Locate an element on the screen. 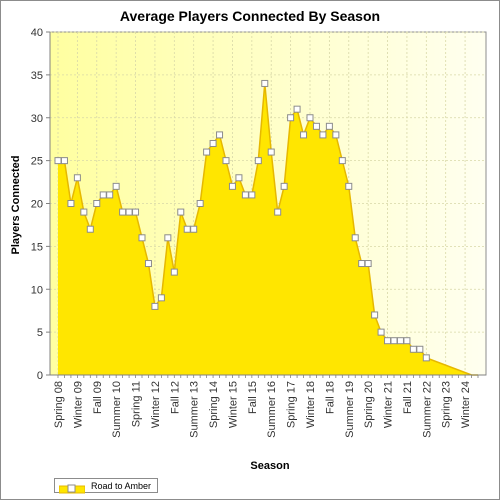 The image size is (500, 500). legend: Road to Amber is located at coordinates (106, 485).